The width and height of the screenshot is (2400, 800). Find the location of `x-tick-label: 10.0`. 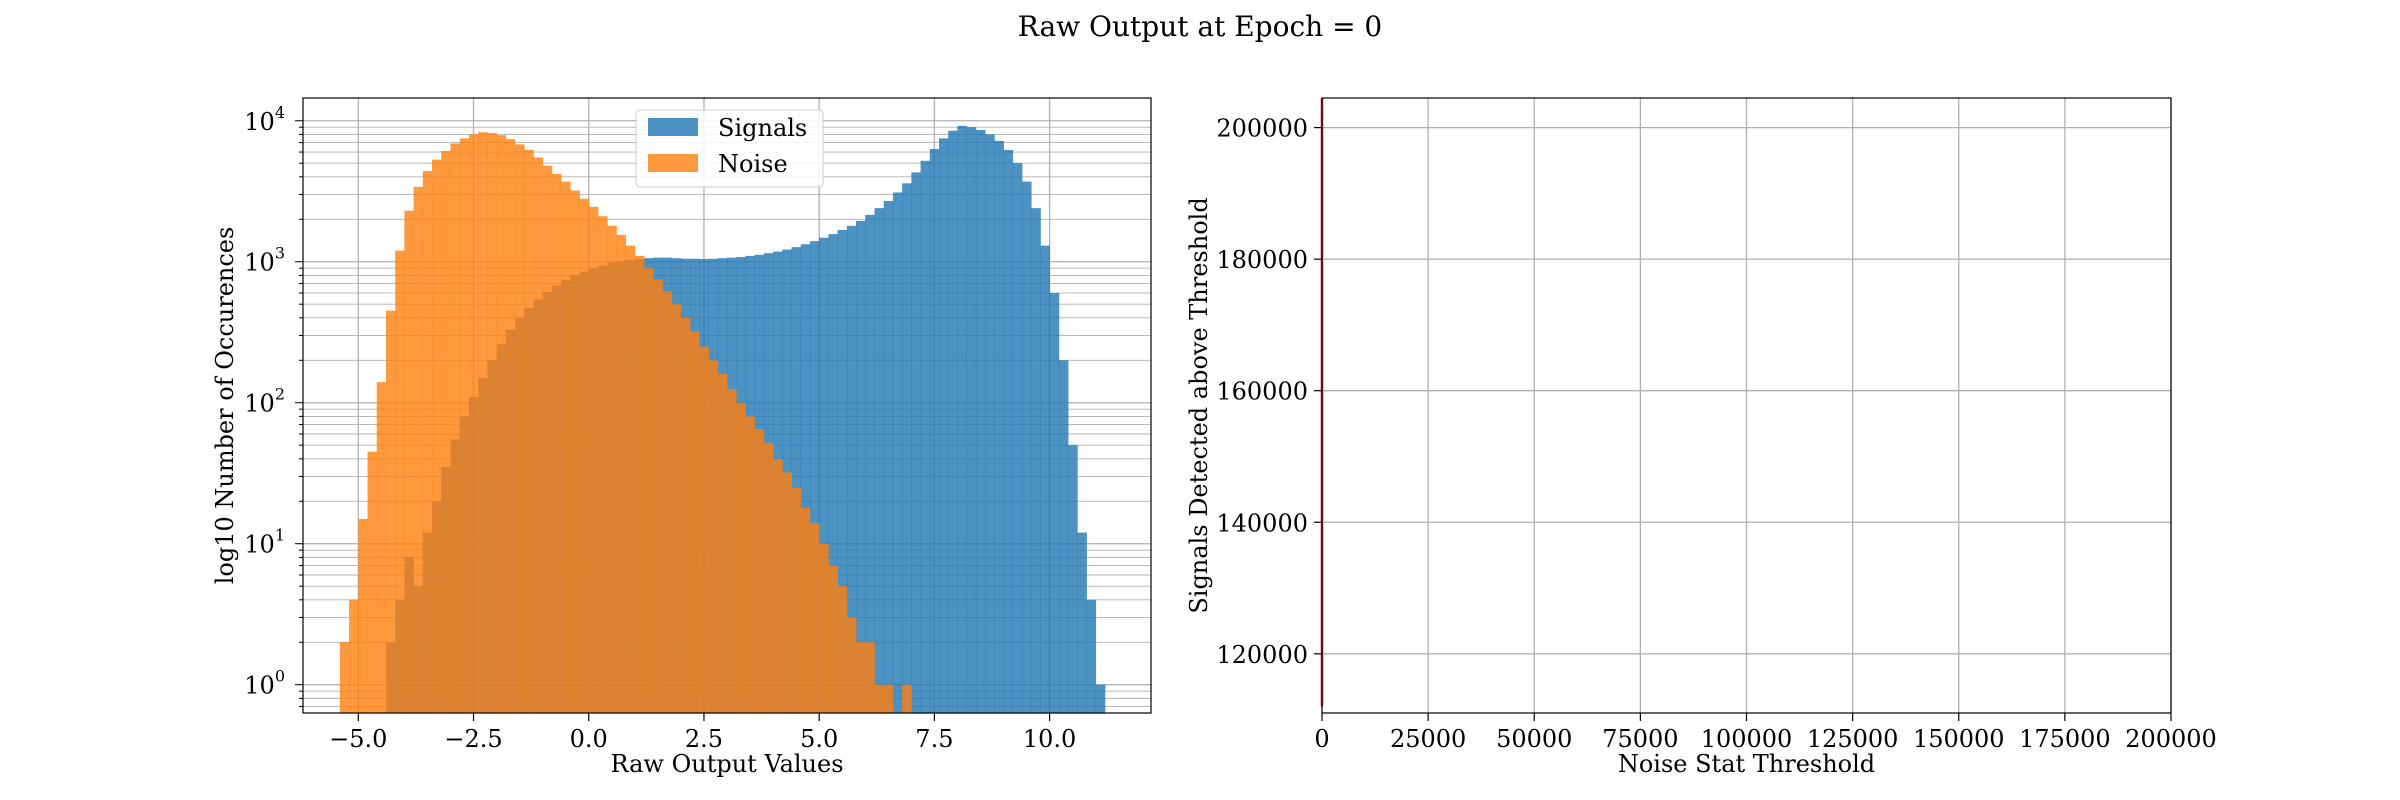

x-tick-label: 10.0 is located at coordinates (1049, 739).